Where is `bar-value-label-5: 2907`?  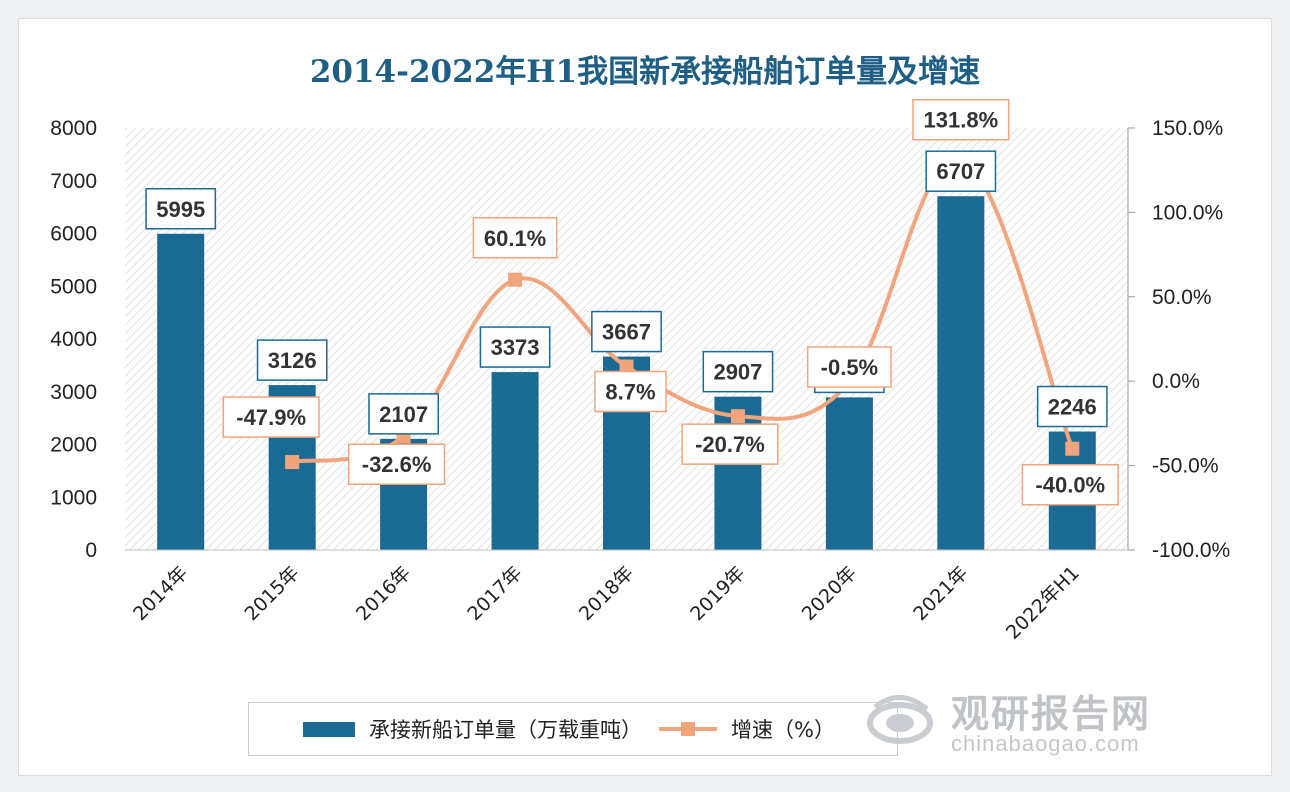 bar-value-label-5: 2907 is located at coordinates (737, 372).